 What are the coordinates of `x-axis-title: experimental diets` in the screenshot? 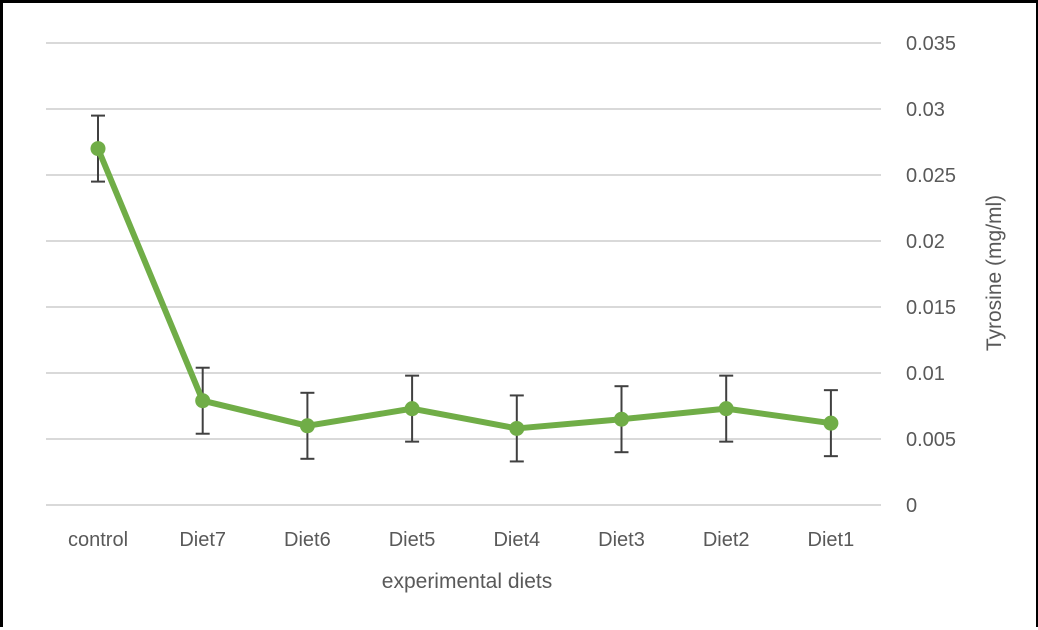 It's located at (467, 581).